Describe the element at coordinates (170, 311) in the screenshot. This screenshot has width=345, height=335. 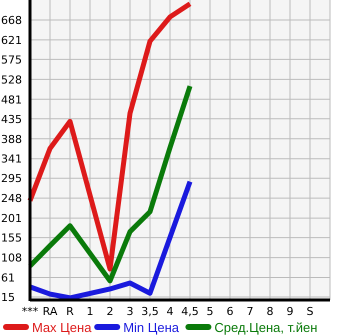
I see `x-tick-label: 4` at that location.